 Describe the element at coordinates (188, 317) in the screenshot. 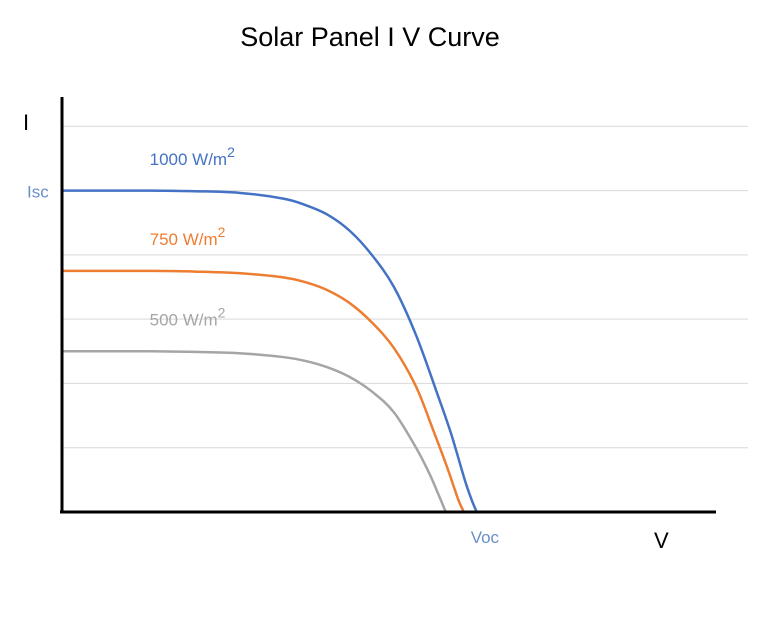

I see `series-label-2: 500 W/m2` at that location.